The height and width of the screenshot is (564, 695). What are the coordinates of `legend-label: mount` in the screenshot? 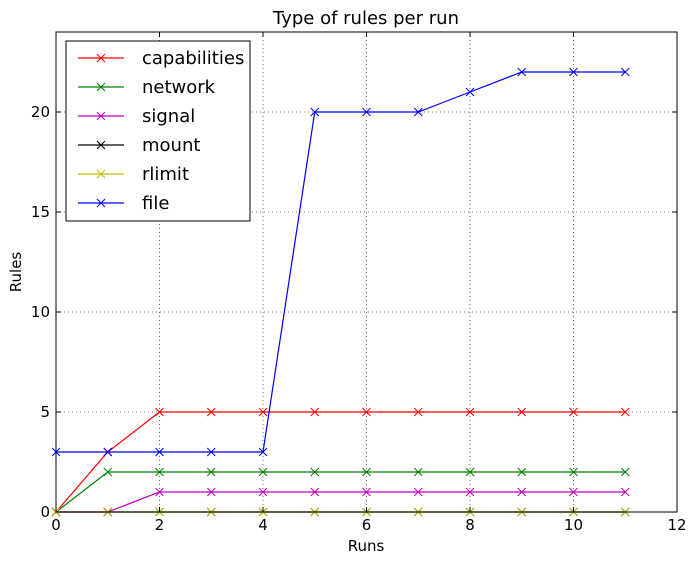 It's located at (171, 145).